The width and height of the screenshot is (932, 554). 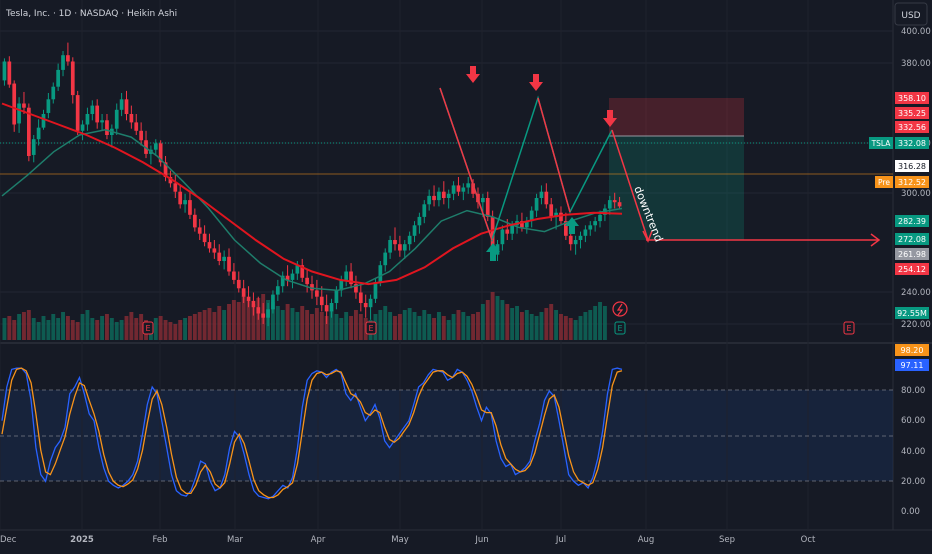 What do you see at coordinates (727, 540) in the screenshot?
I see `time-tick-label: Sep` at bounding box center [727, 540].